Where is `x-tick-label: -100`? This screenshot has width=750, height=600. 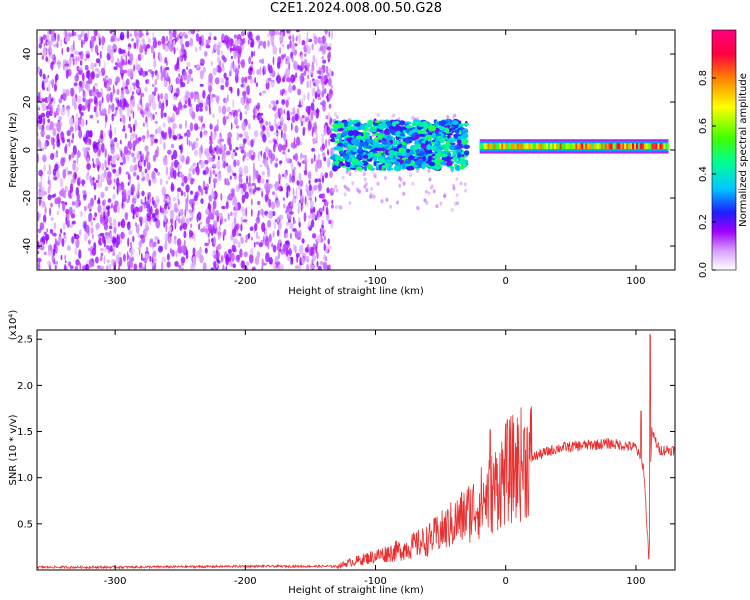
x-tick-label: -100 is located at coordinates (375, 281).